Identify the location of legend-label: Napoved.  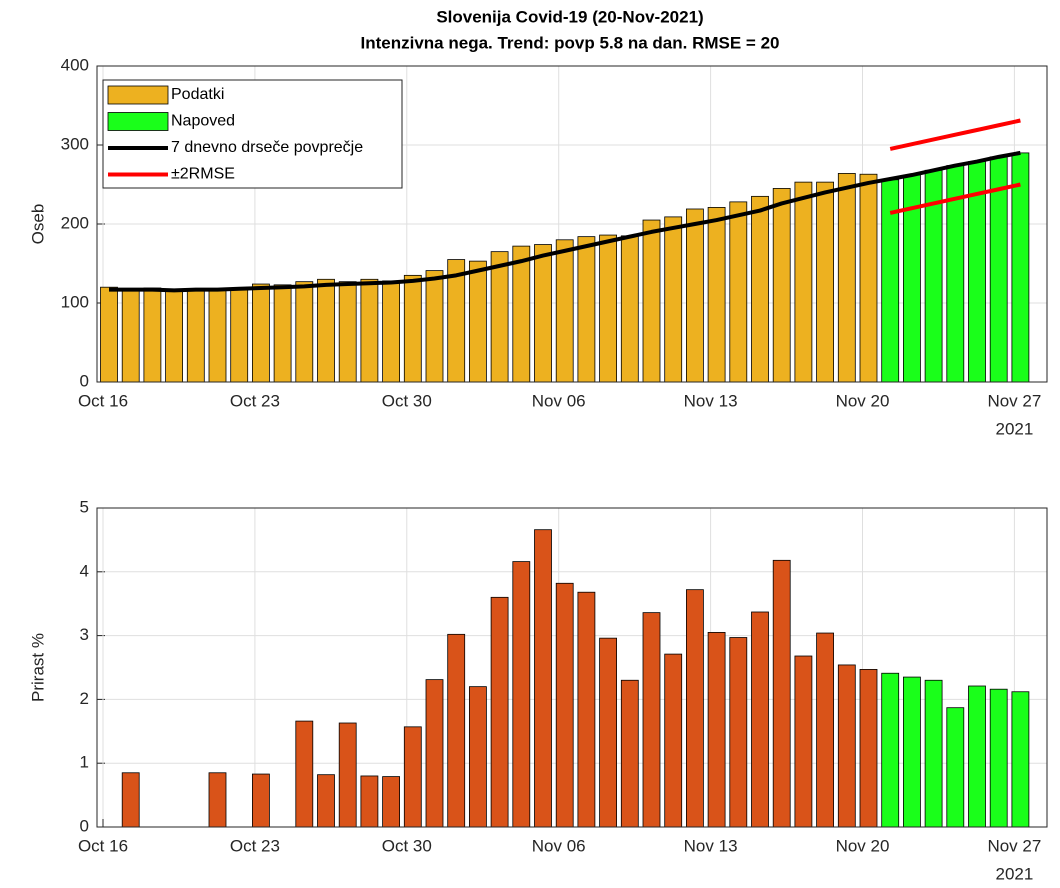
(203, 121).